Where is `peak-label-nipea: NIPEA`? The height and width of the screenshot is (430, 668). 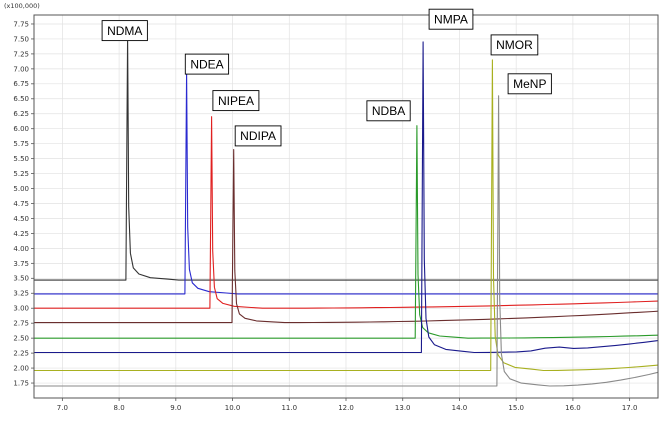
peak-label-nipea: NIPEA is located at coordinates (236, 101).